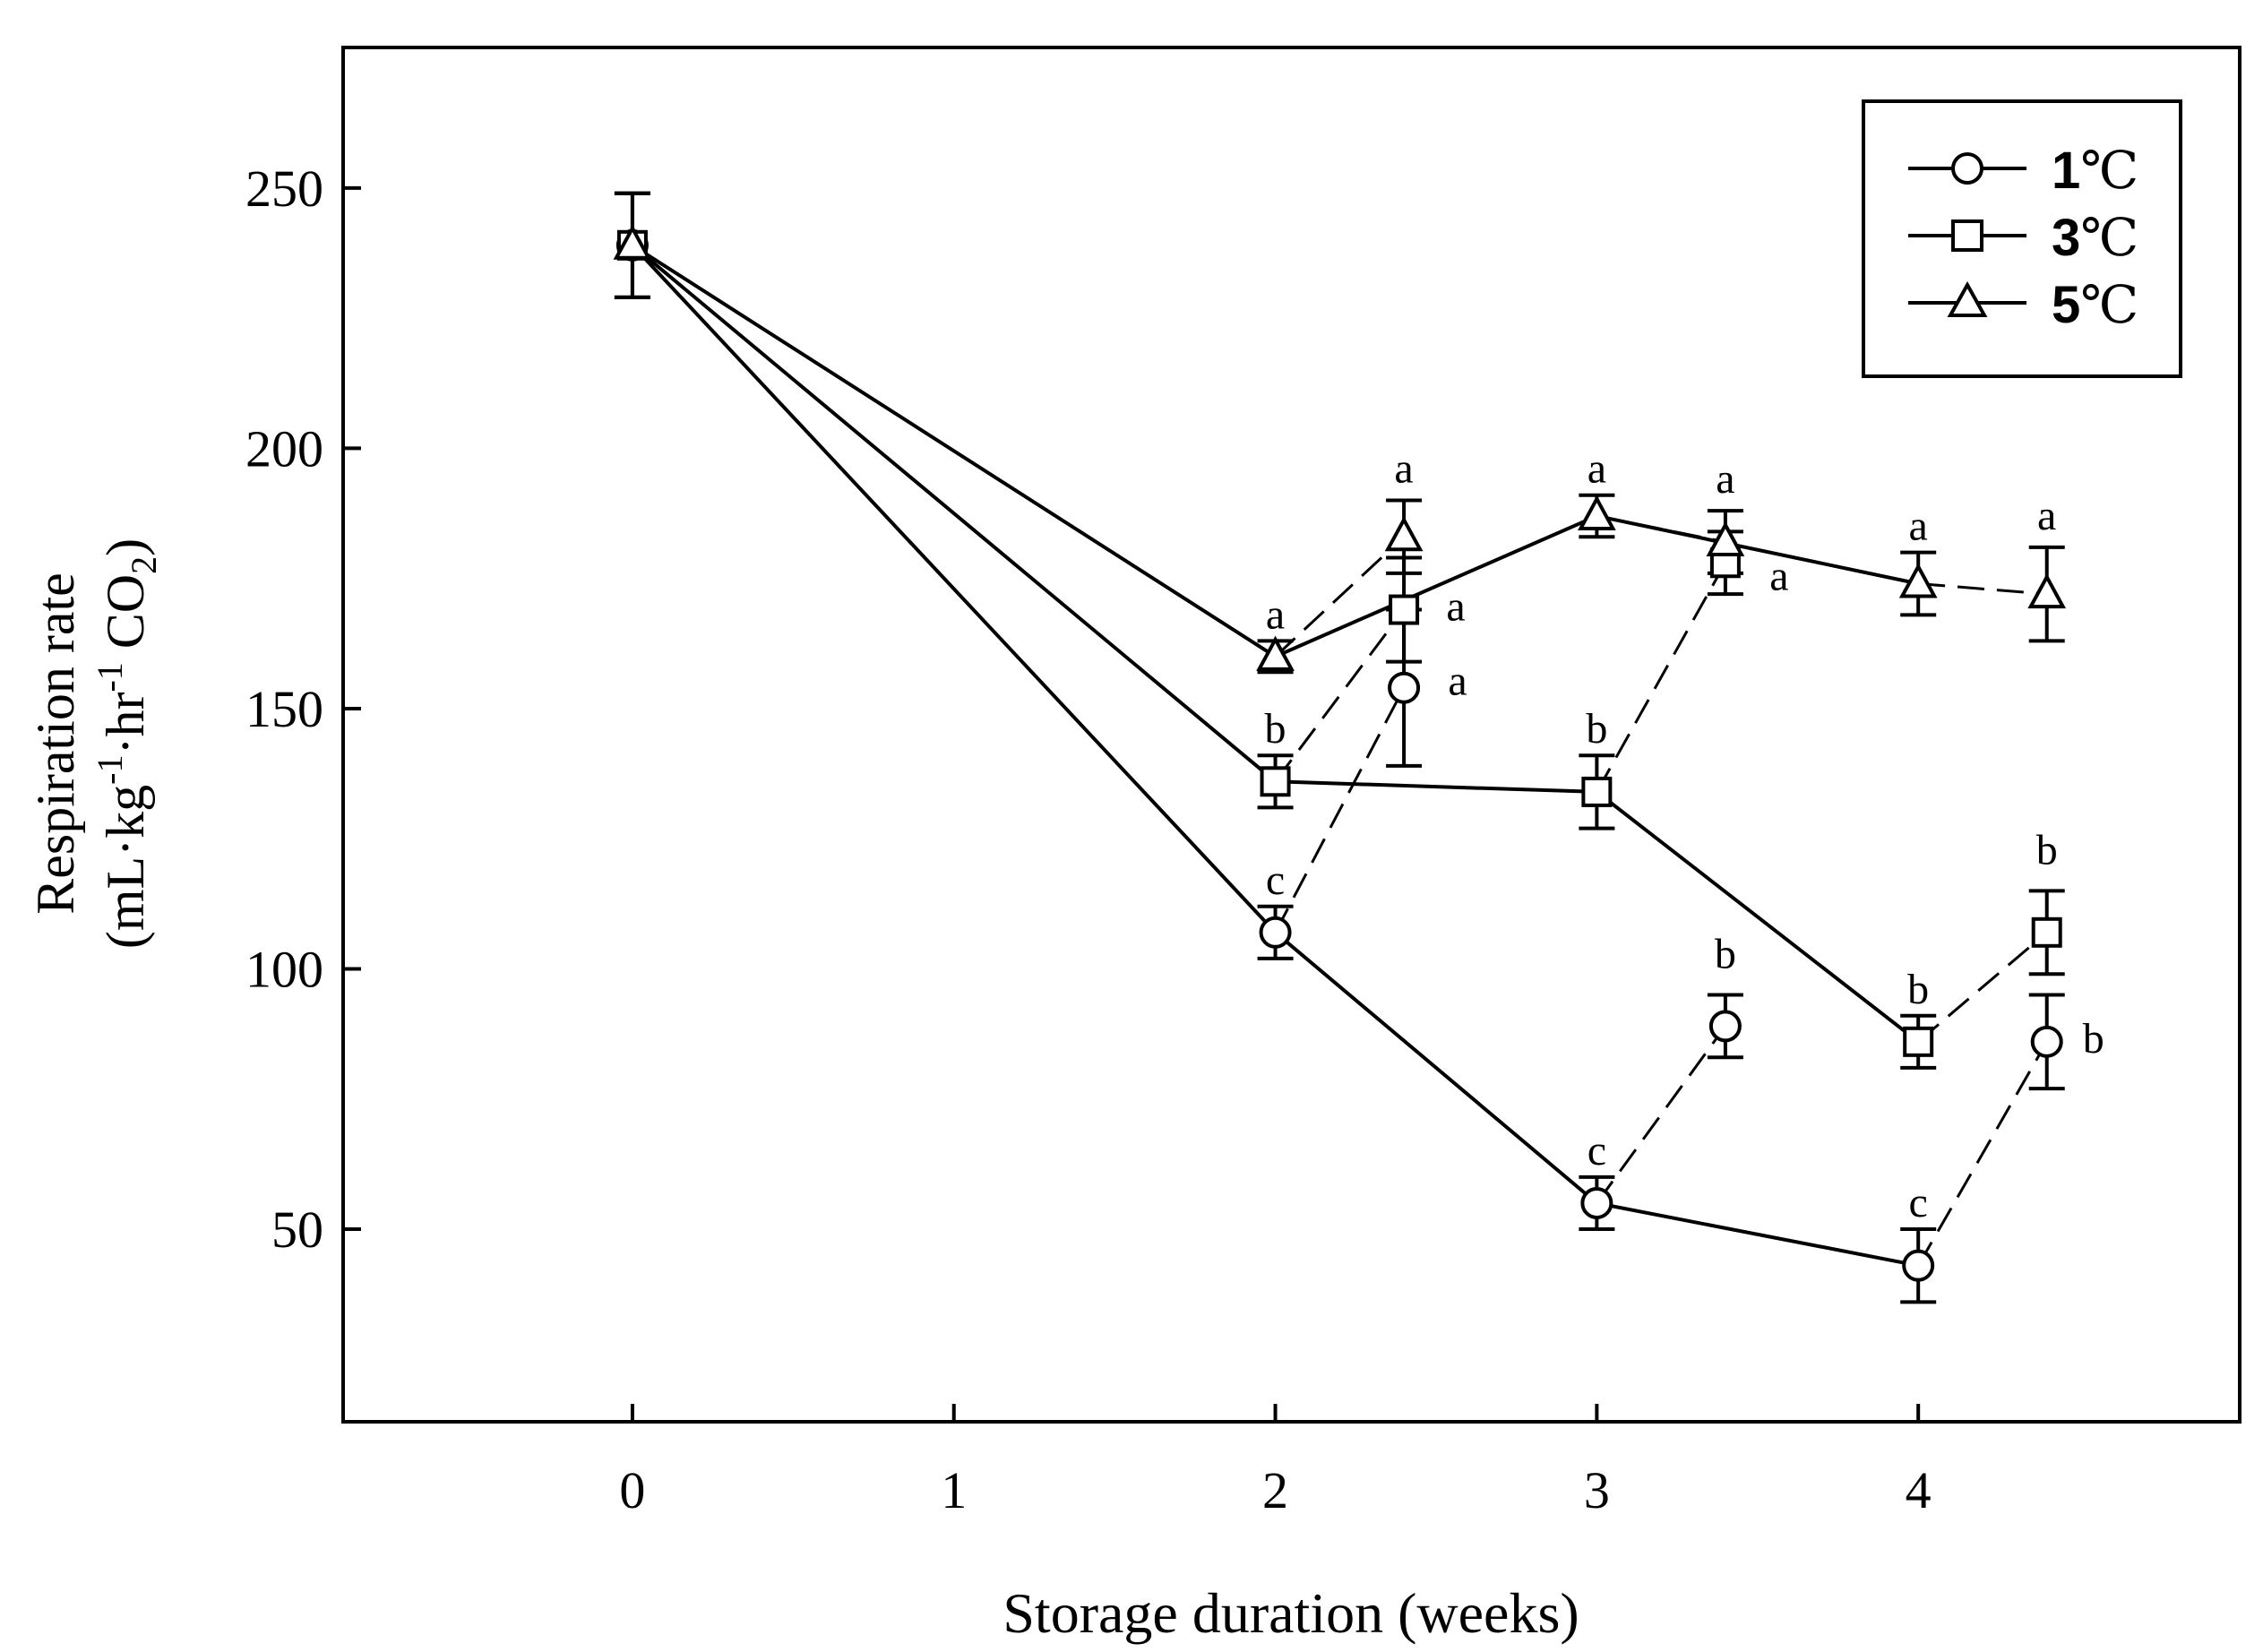 The image size is (2263, 1652). Describe the element at coordinates (2095, 171) in the screenshot. I see `legend-label-1c: 1℃` at that location.